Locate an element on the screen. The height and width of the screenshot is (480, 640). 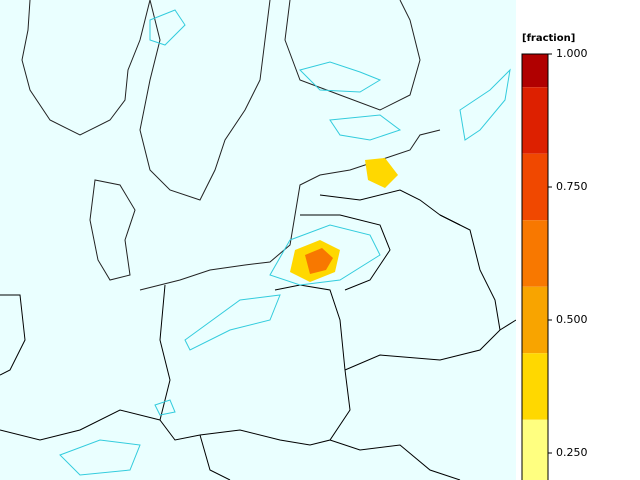
colorbar-tick-label: 0.500 is located at coordinates (572, 319).